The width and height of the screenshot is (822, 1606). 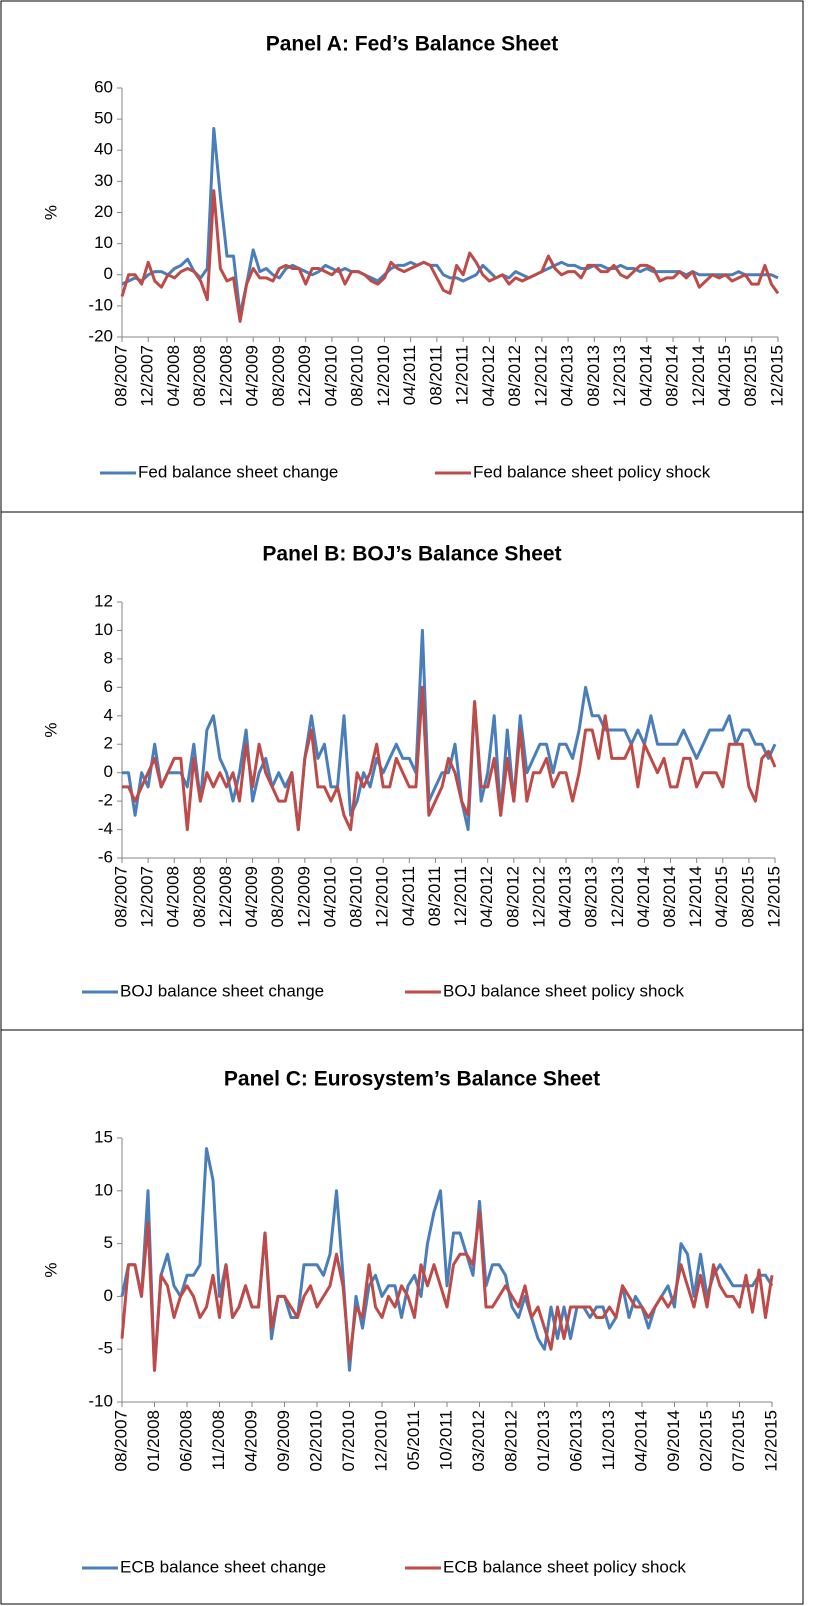 What do you see at coordinates (412, 44) in the screenshot?
I see `chart-title: Panel A: Fed’s Balance Sheet` at bounding box center [412, 44].